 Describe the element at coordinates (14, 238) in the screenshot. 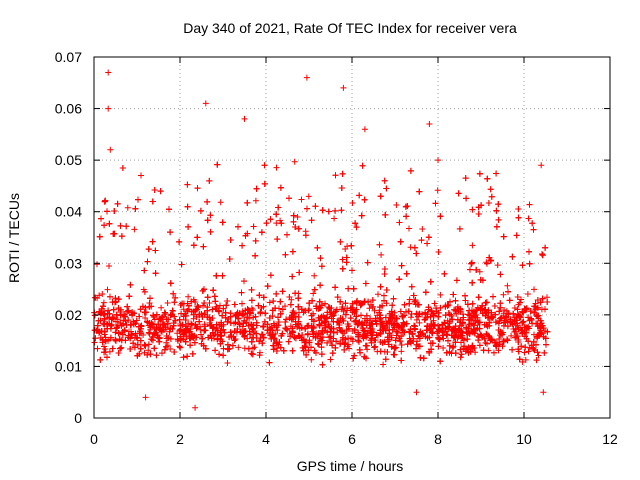

I see `y-axis-label: ROTI / TECUs` at that location.